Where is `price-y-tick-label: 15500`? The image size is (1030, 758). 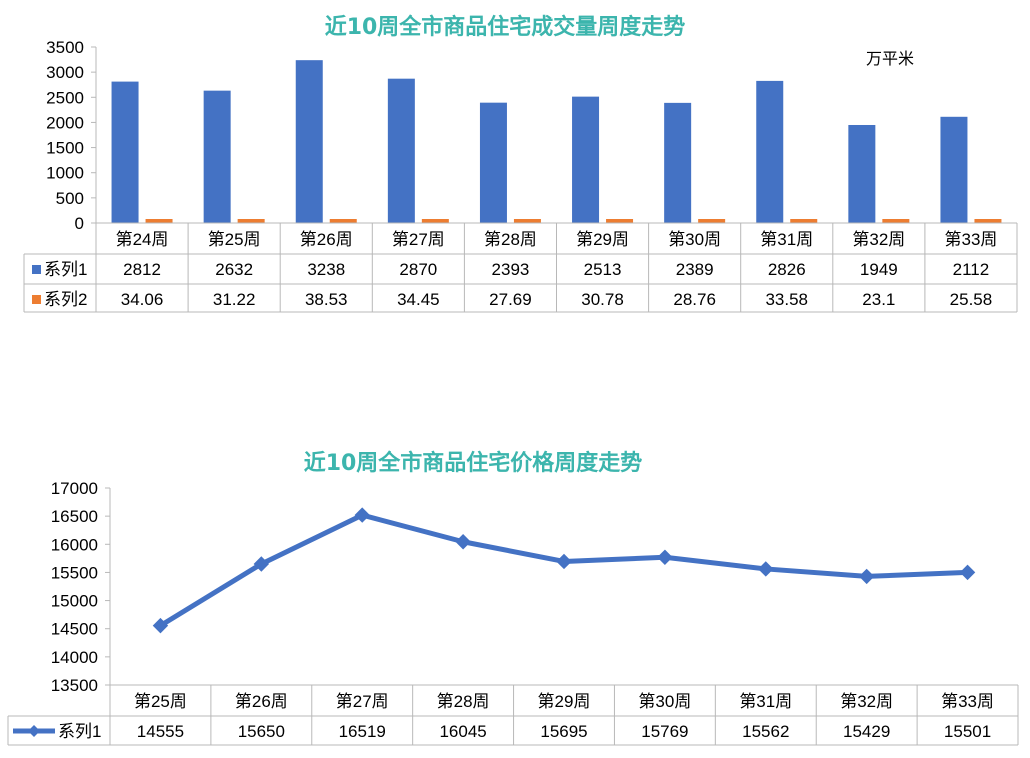 price-y-tick-label: 15500 is located at coordinates (74, 572).